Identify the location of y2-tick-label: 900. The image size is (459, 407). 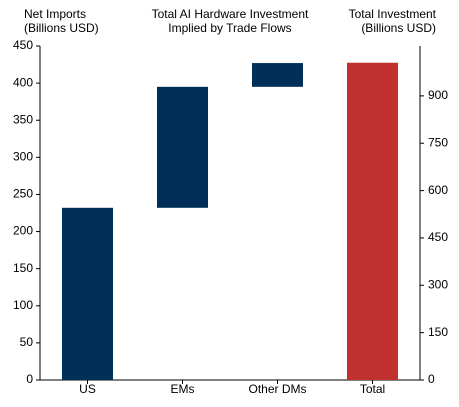
(438, 95).